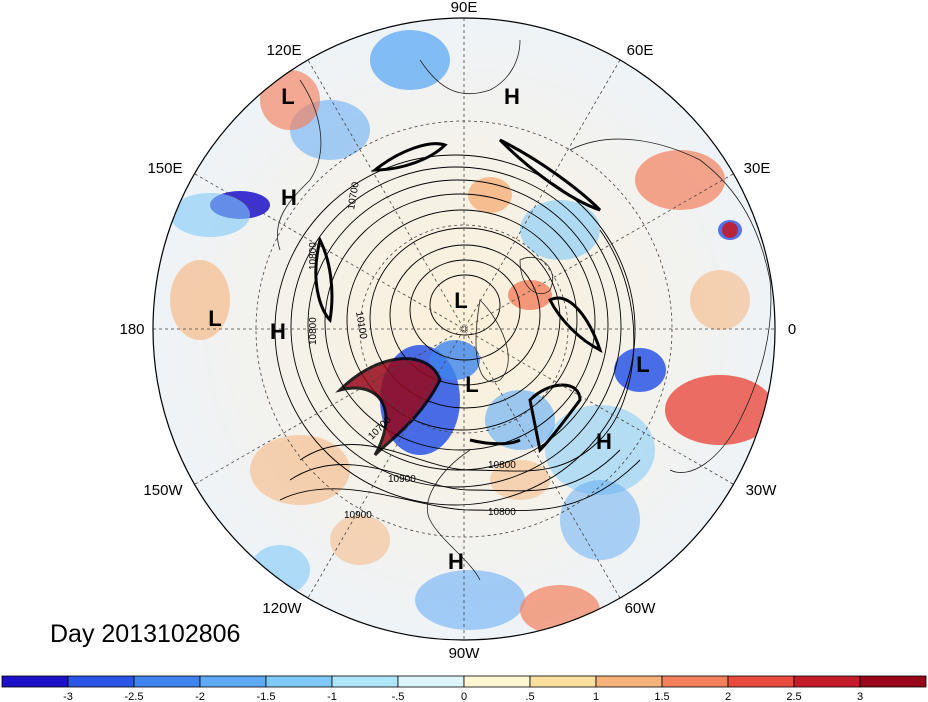 The image size is (928, 702). I want to click on lon-label-60e: 60E, so click(640, 50).